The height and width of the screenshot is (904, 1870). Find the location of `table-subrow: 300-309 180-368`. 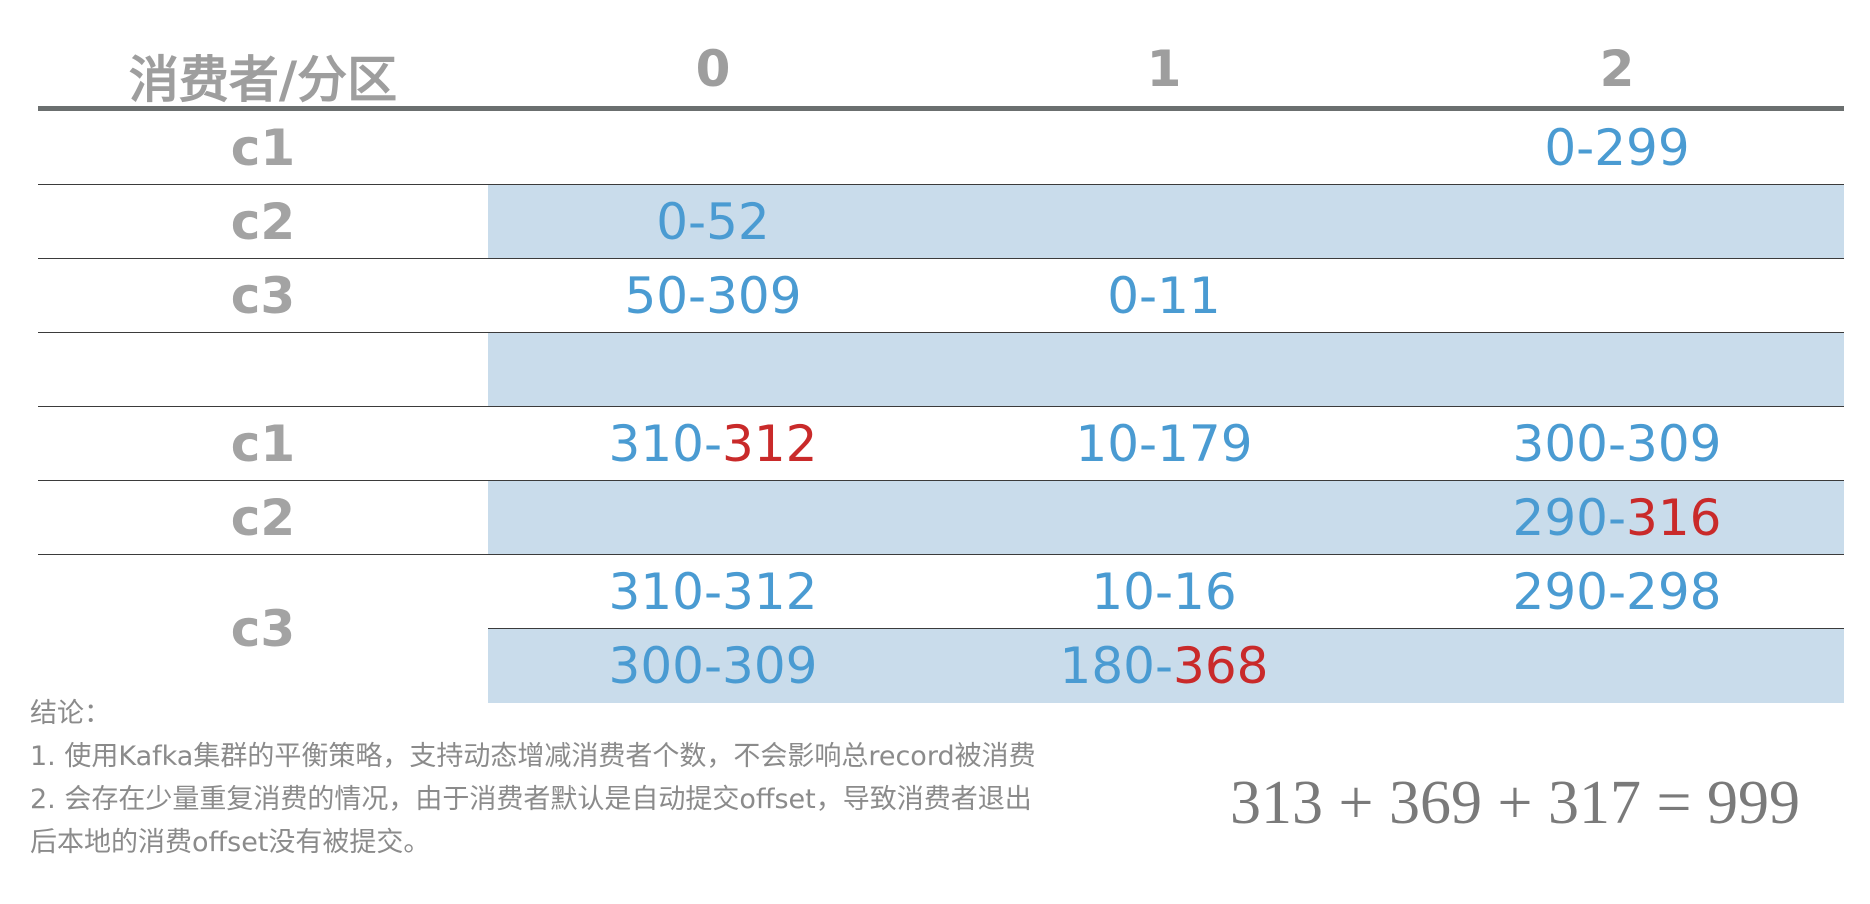

table-subrow: 300-309 180-368 is located at coordinates (1166, 666).